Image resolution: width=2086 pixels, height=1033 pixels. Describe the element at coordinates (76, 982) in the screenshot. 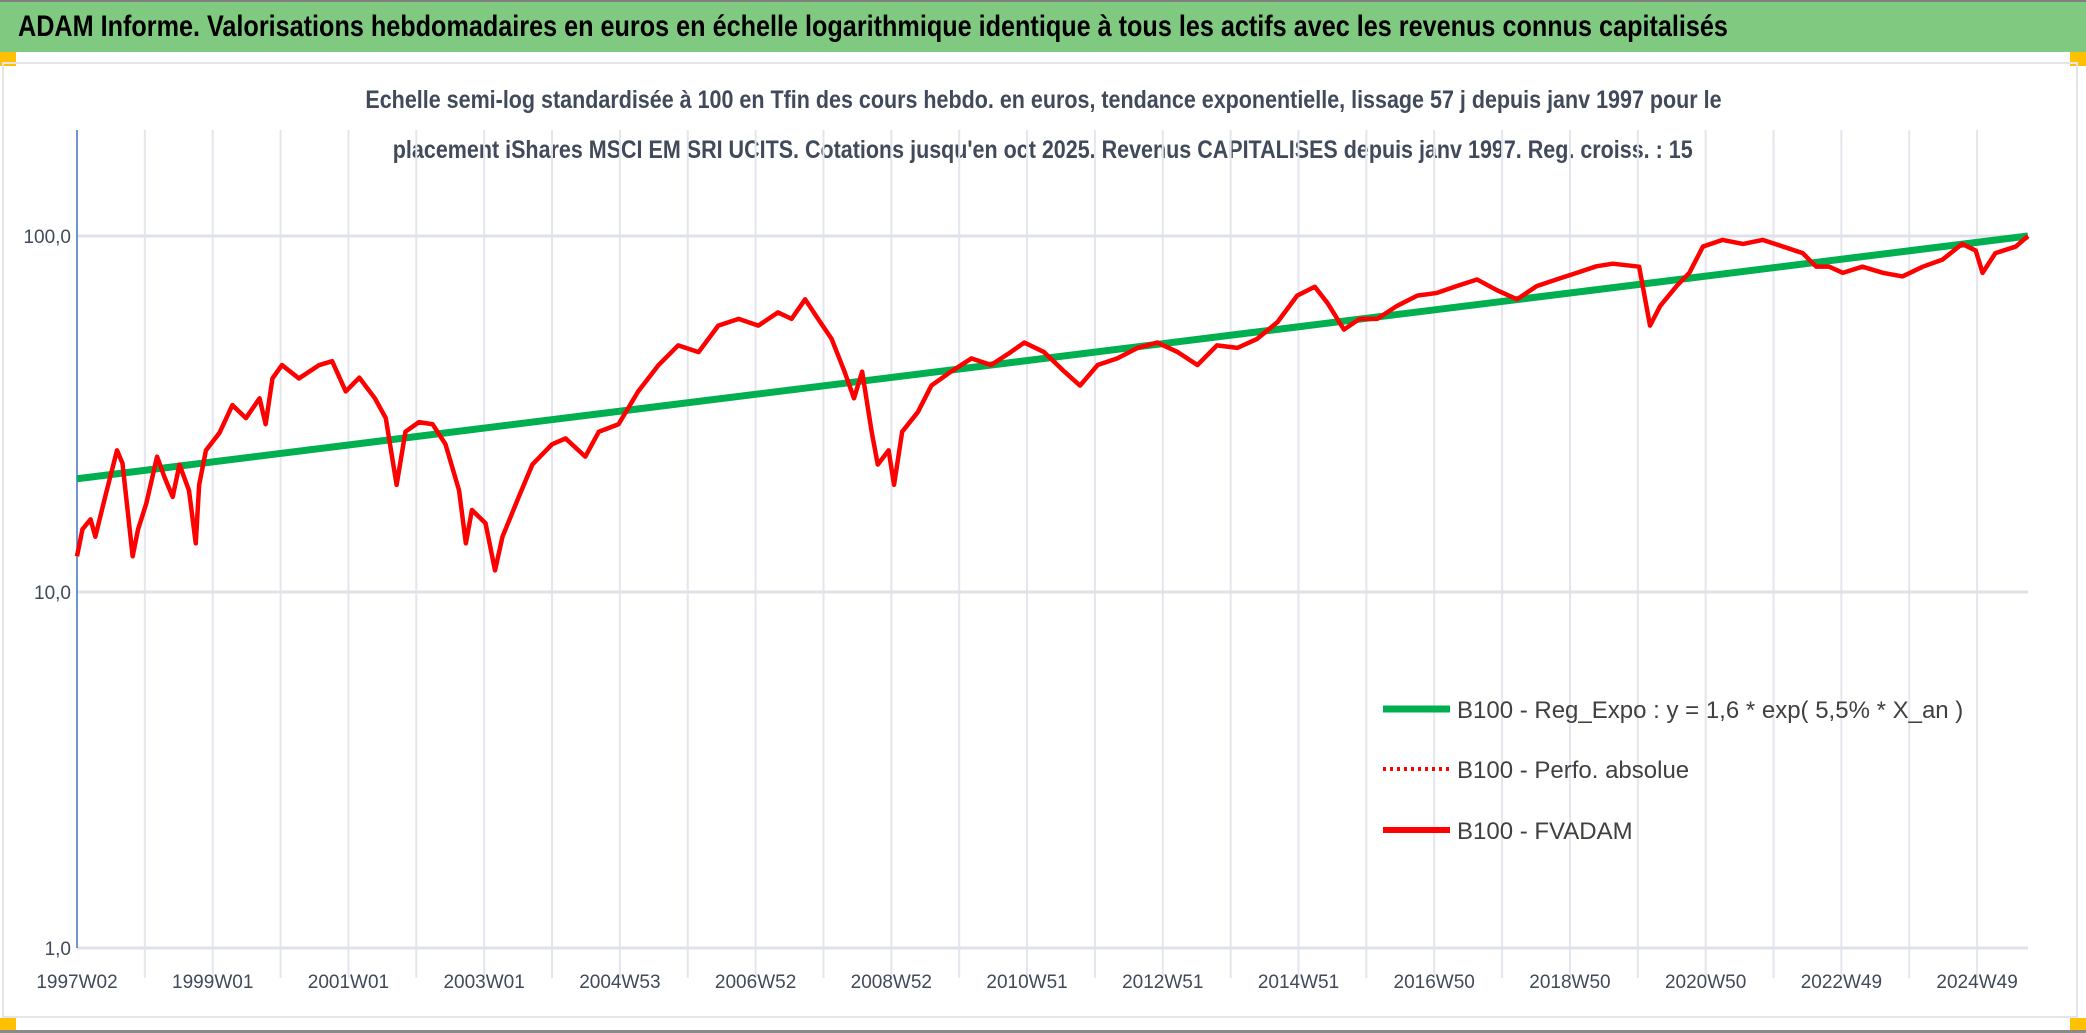

I see `x-tick-label: 1997W02` at that location.